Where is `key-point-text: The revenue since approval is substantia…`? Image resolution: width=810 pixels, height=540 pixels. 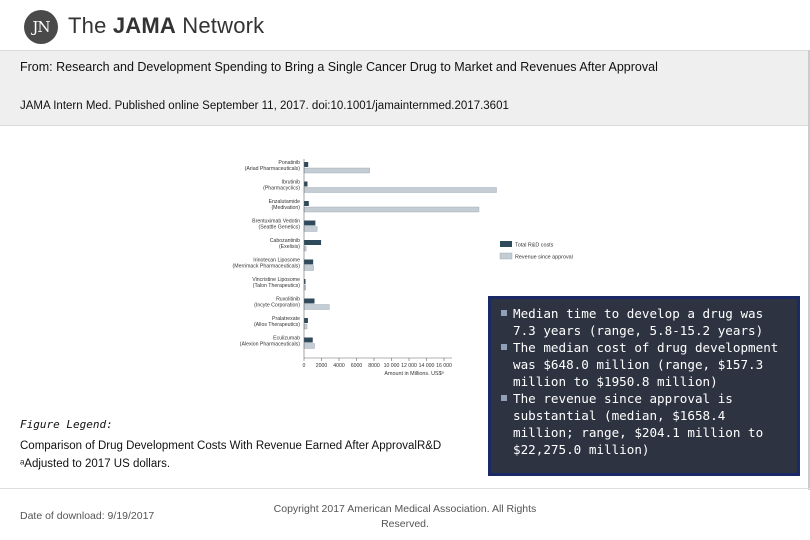 key-point-text: The revenue since approval is substantia… is located at coordinates (638, 424).